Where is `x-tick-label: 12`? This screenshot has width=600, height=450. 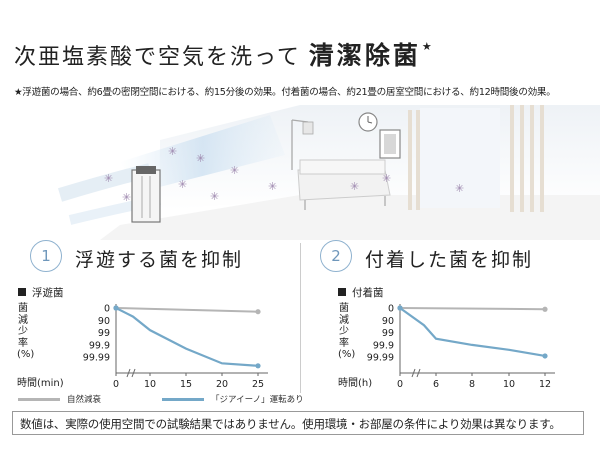 x-tick-label: 12 is located at coordinates (545, 384).